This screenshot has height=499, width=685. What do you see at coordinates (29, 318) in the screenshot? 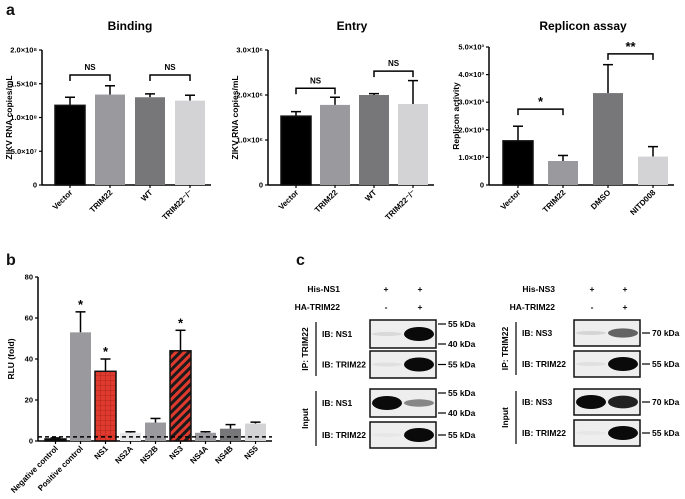
I see `y-tick-label: 60` at bounding box center [29, 318].